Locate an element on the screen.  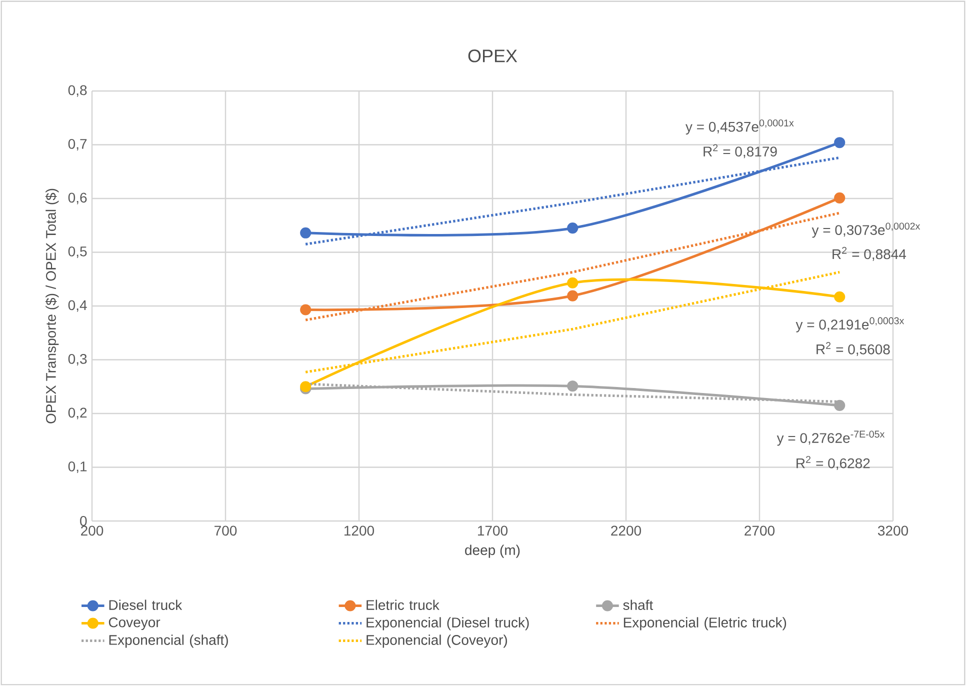
annotation: y = 0,2191e$^{0,0003x}$ is located at coordinates (850, 324).